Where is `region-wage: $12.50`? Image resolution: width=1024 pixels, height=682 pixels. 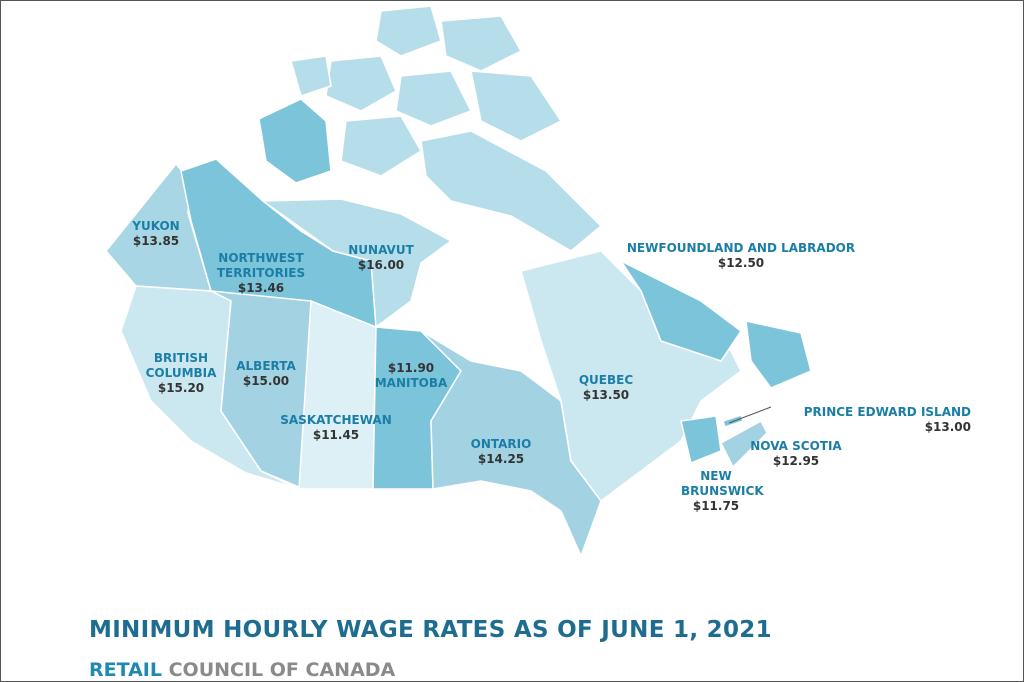
region-wage: $12.50 is located at coordinates (741, 263).